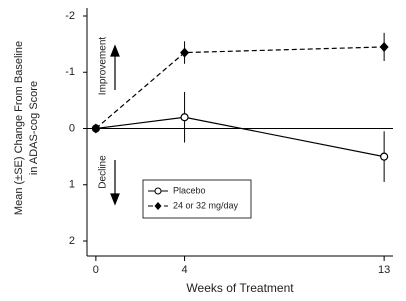 This screenshot has width=406, height=301. I want to click on y-tick-label: -2, so click(70, 16).